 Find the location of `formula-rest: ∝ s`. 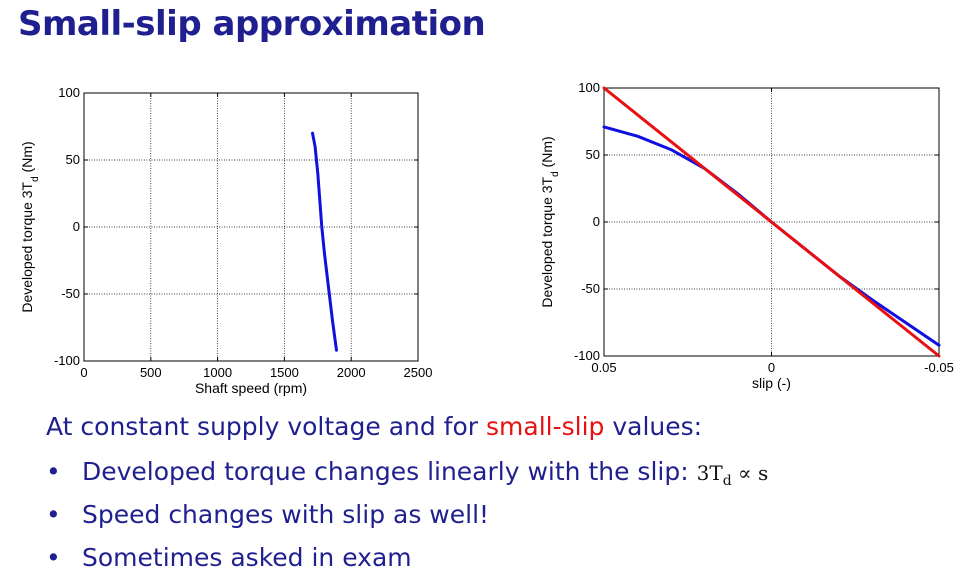

formula-rest: ∝ s is located at coordinates (750, 473).